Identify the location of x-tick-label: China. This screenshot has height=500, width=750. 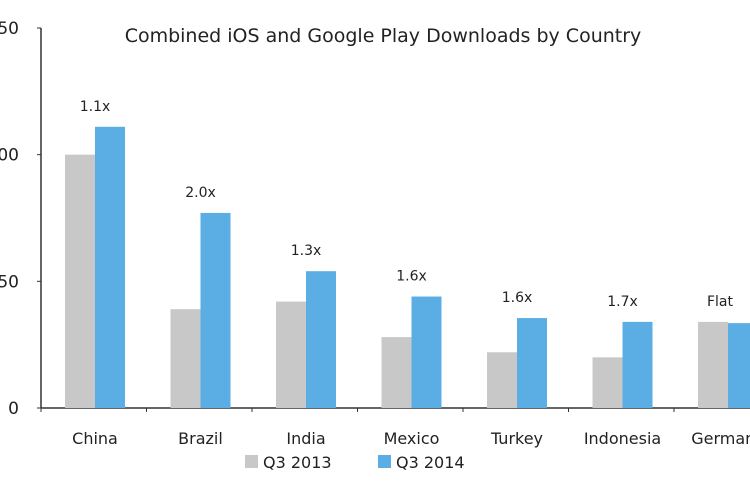
(95, 438).